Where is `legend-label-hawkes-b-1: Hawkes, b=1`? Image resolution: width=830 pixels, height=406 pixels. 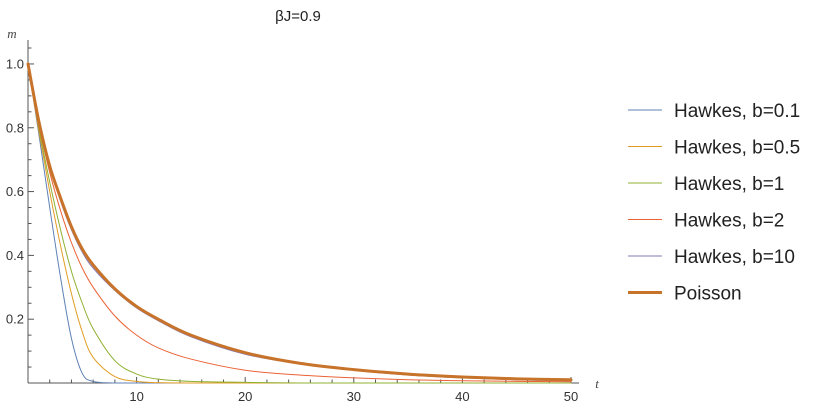
legend-label-hawkes-b-1: Hawkes, b=1 is located at coordinates (729, 184).